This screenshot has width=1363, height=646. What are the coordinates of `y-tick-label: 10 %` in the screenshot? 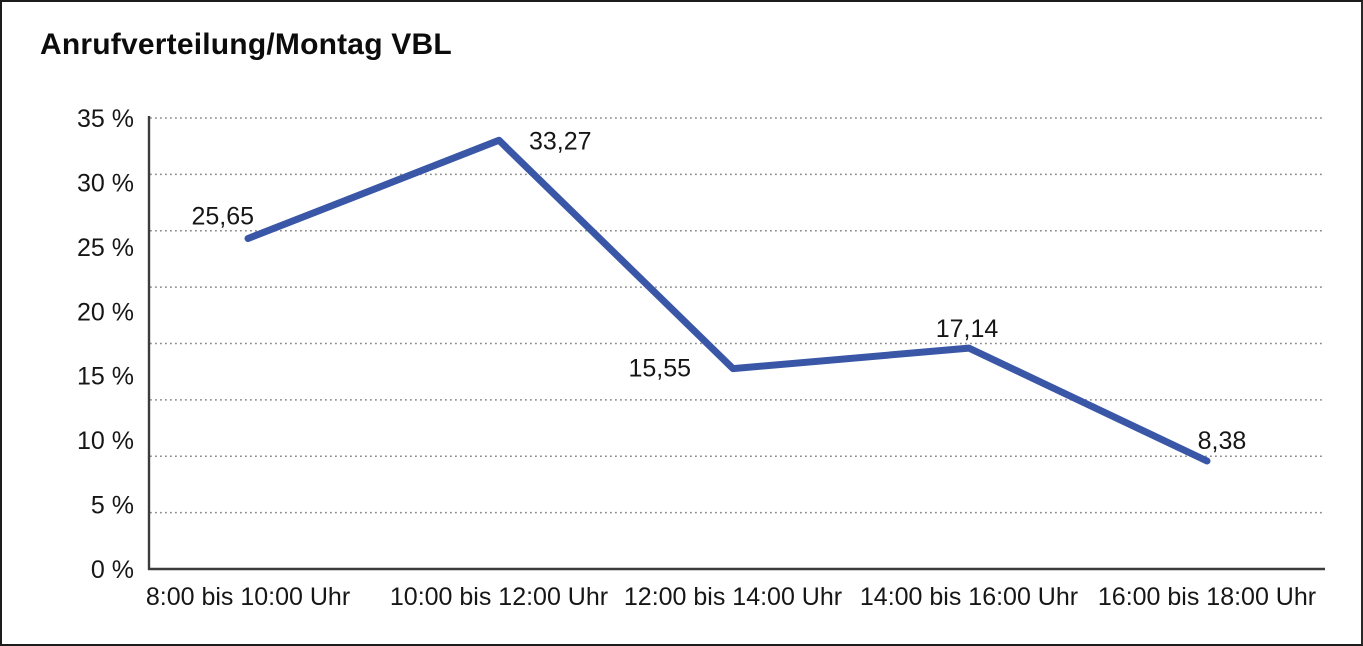 It's located at (105, 441).